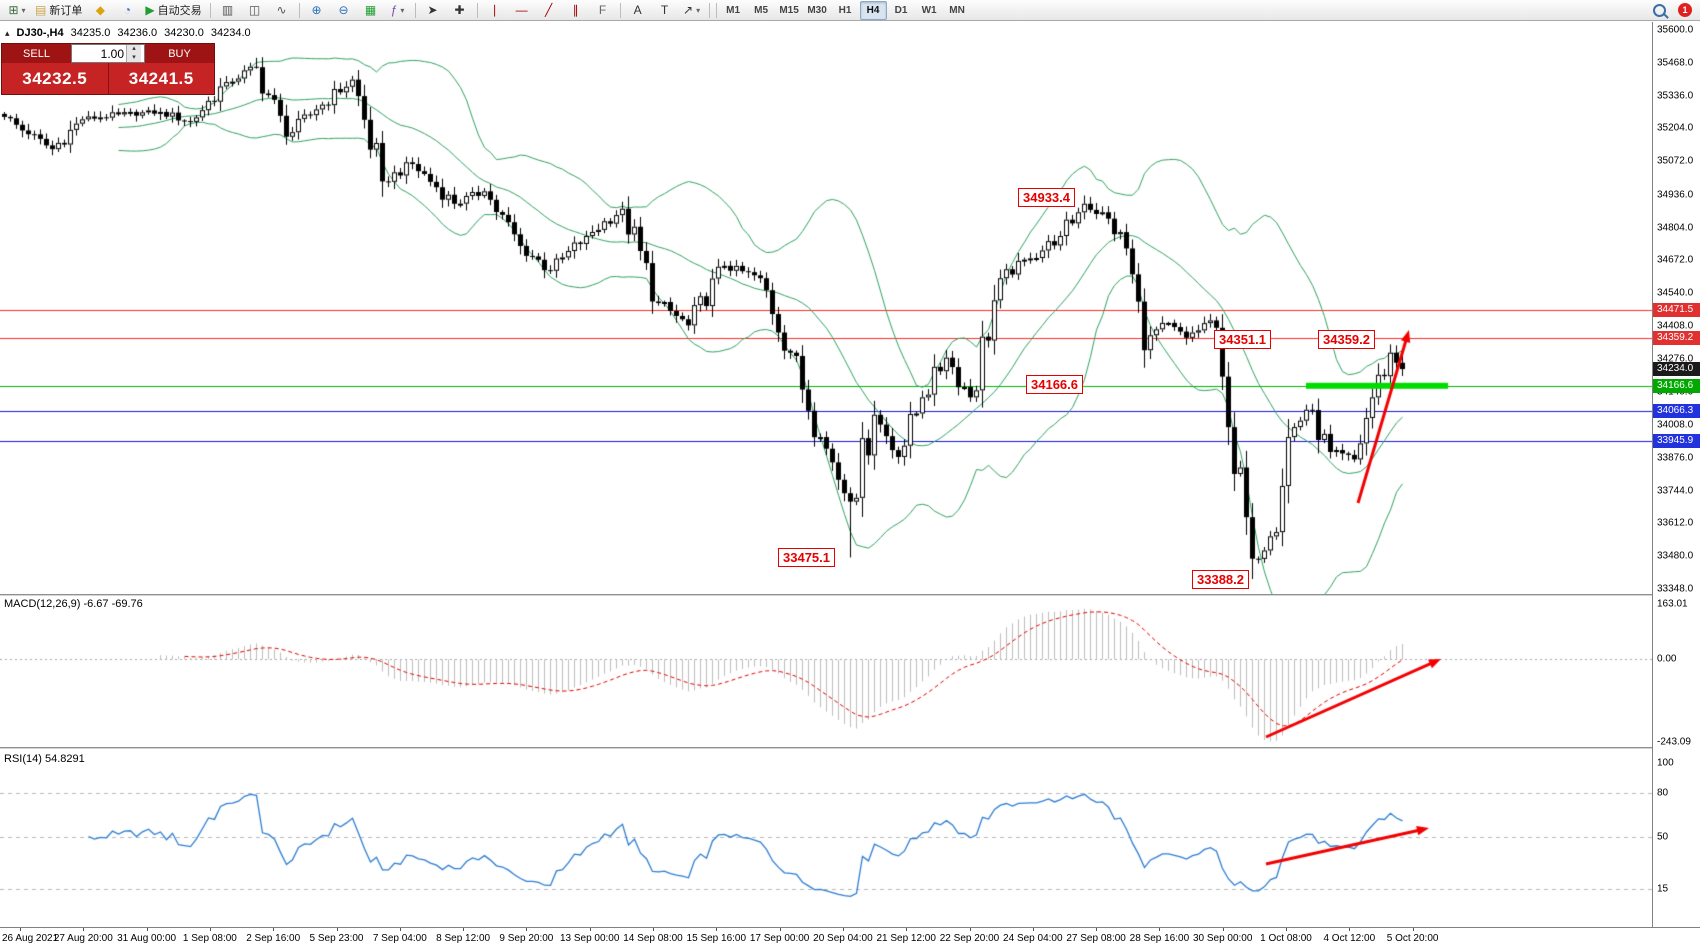 Image resolution: width=1700 pixels, height=948 pixels. What do you see at coordinates (433, 10) in the screenshot?
I see `cursor-button: ➤` at bounding box center [433, 10].